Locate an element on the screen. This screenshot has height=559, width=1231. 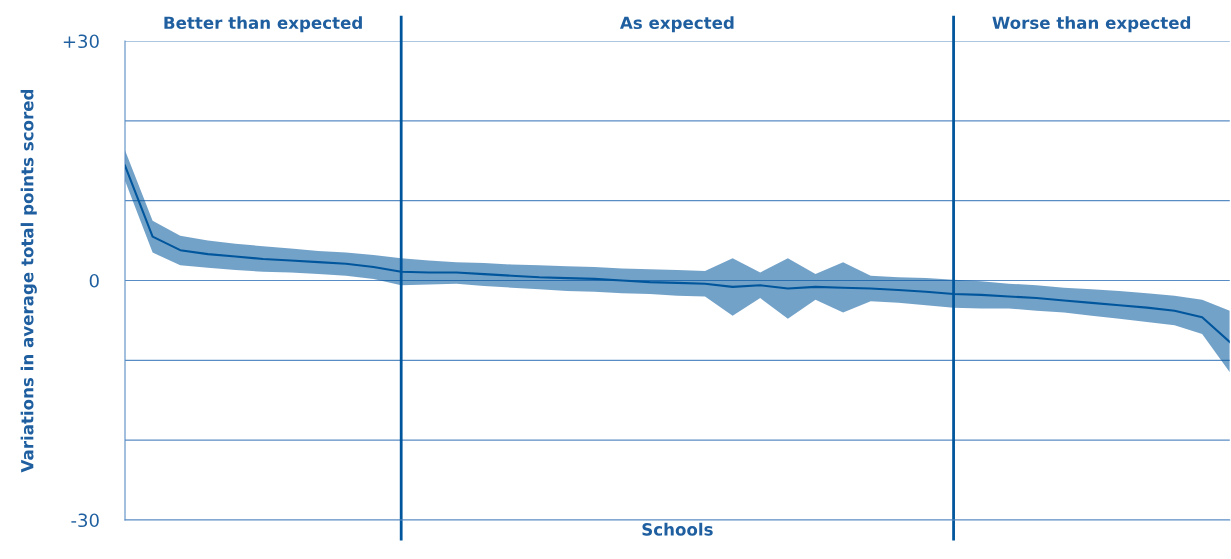
y-axis-title: Variations in average total points scored is located at coordinates (28, 281).